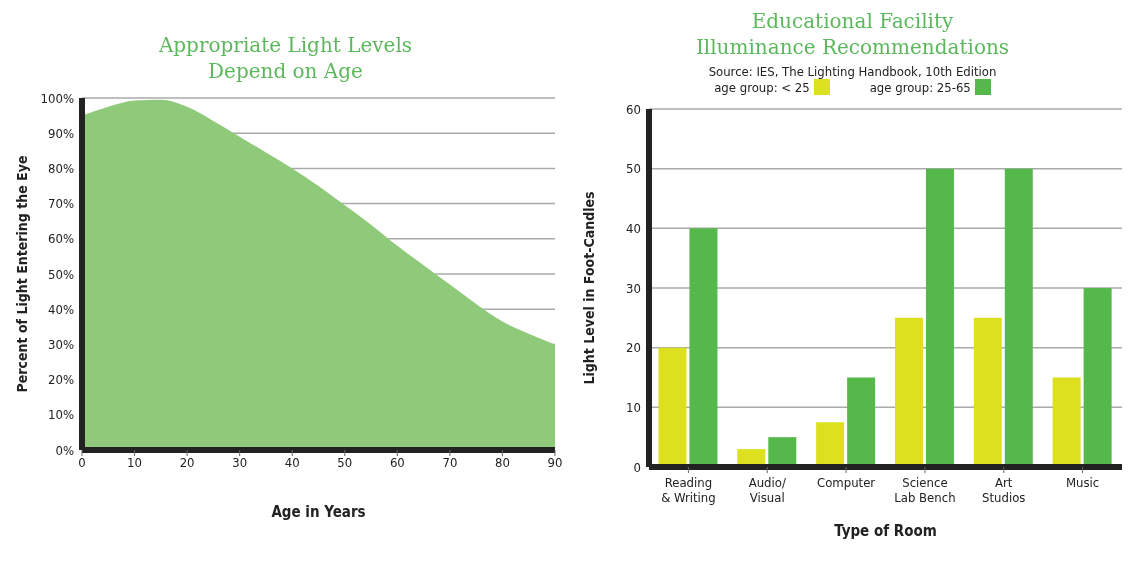 This screenshot has height=563, width=1138. I want to click on chart-title: Appropriate Light Levels Depend on Age, so click(285, 58).